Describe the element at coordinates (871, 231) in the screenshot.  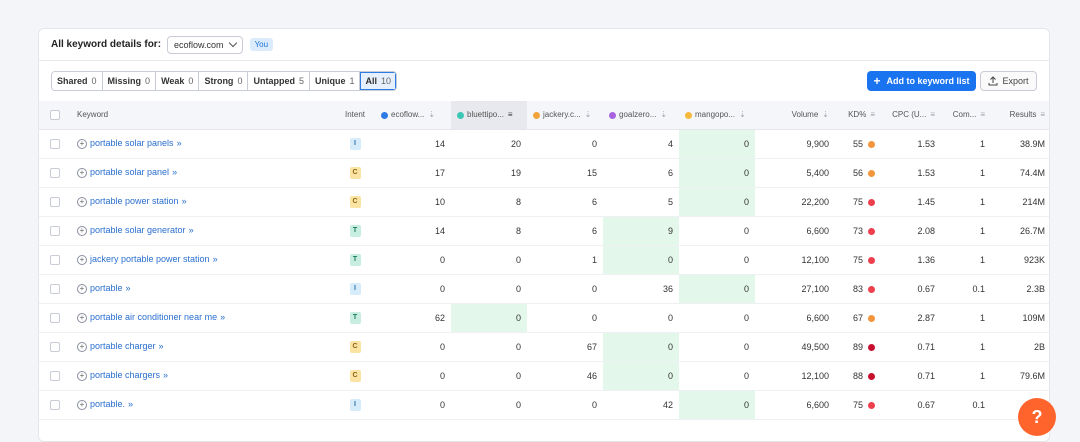
I see `kd-difficulty-dot-icon` at that location.